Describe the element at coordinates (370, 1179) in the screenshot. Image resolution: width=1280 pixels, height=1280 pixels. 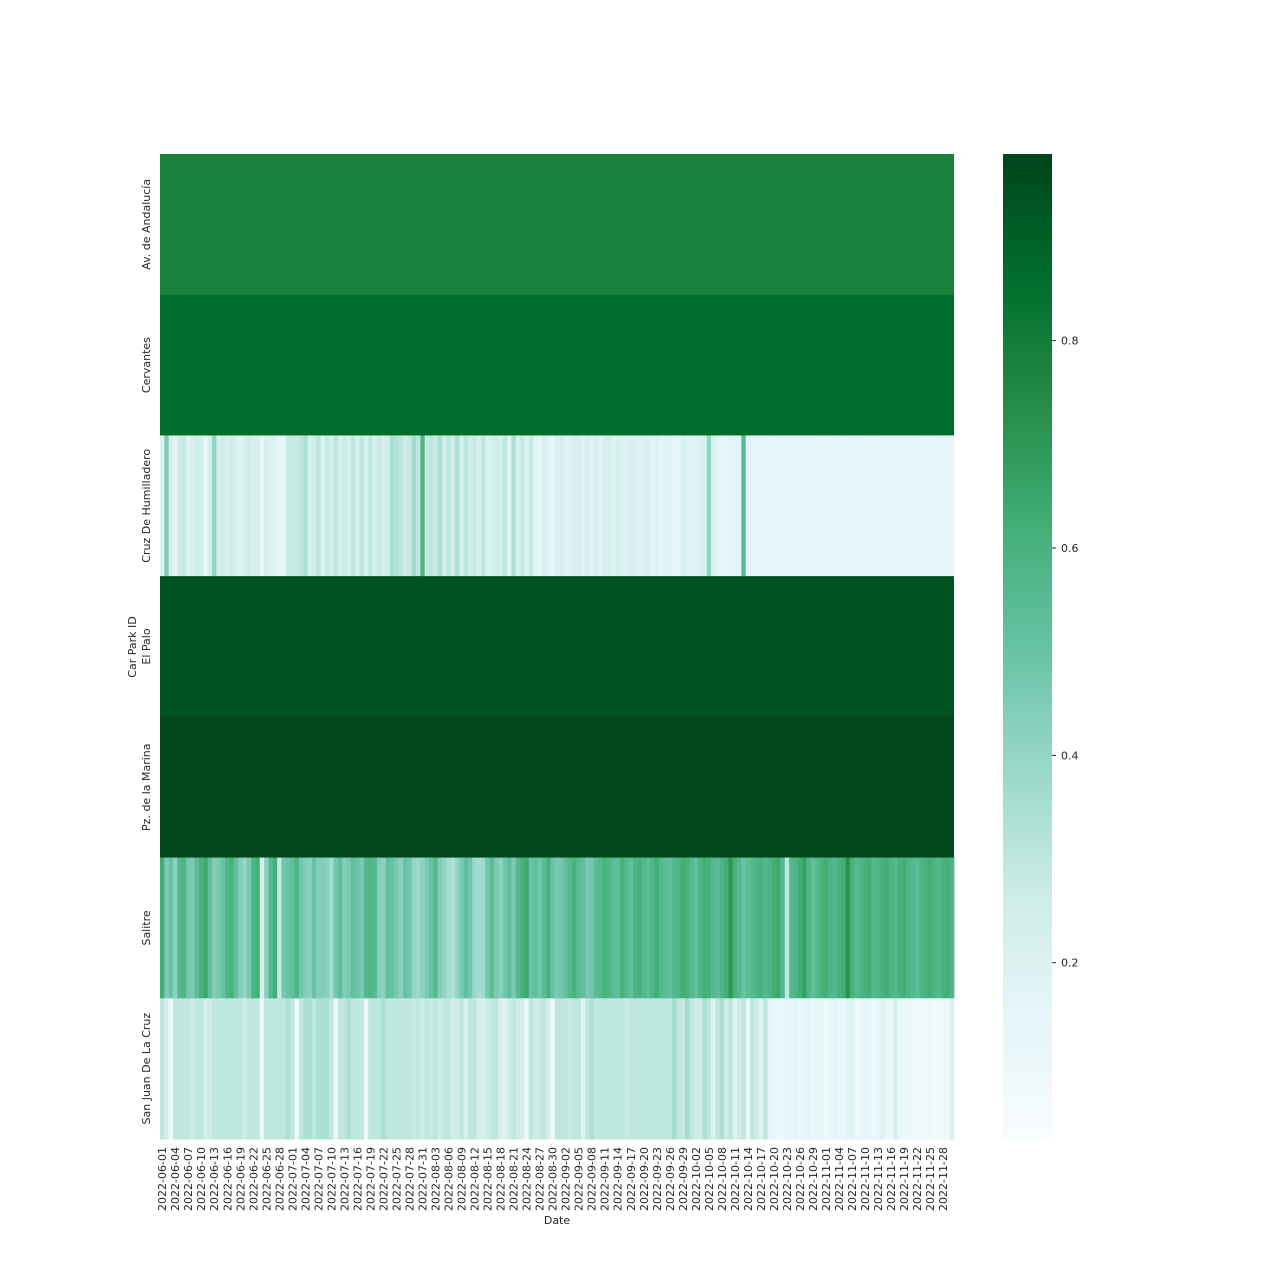
I see `x-tick-label: 2022-07-19` at that location.